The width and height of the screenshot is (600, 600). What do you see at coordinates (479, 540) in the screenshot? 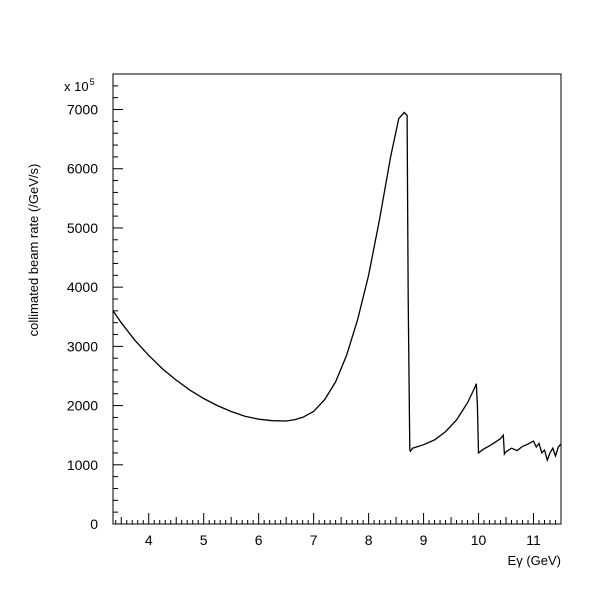
I see `x-tick-label: 10` at bounding box center [479, 540].